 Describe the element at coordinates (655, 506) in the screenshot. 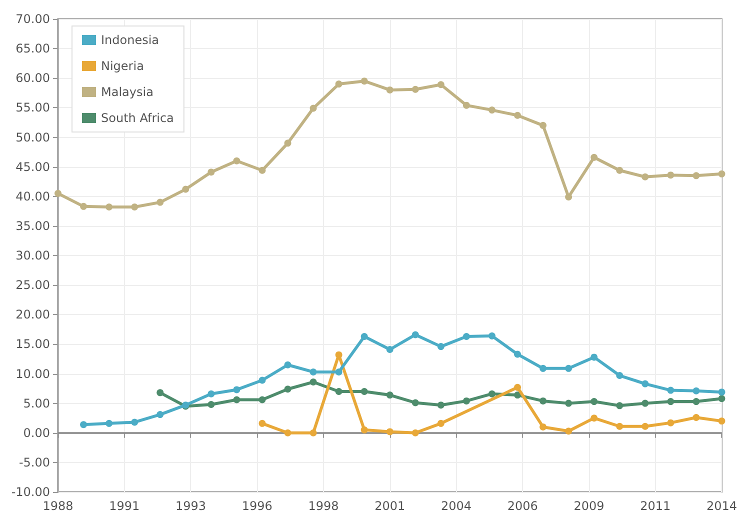

I see `x-tick-label: 2011` at that location.